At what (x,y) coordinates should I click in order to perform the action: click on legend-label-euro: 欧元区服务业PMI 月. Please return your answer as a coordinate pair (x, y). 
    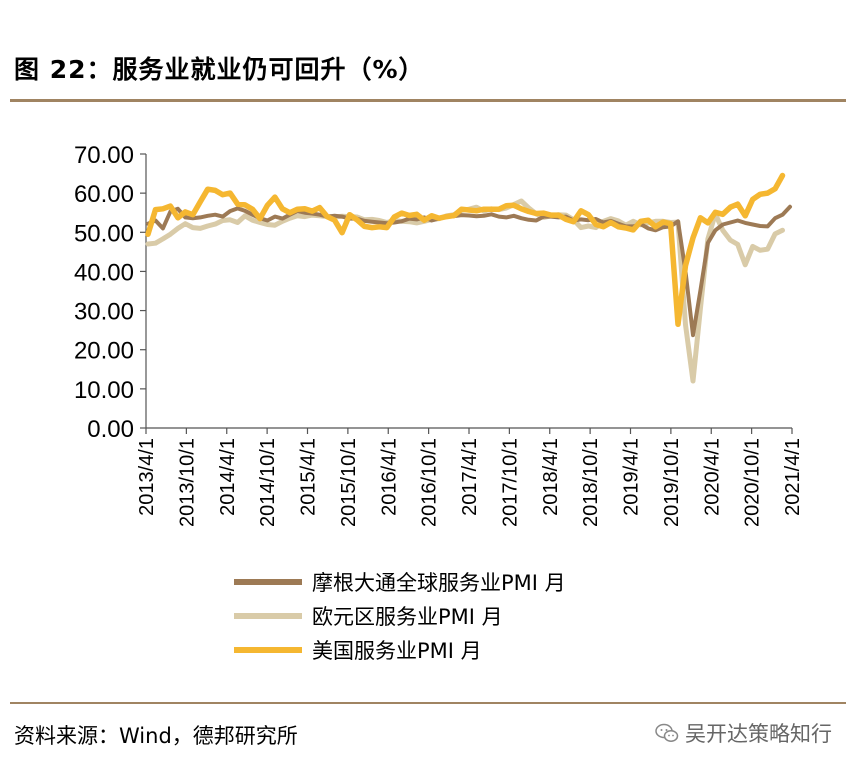
    Looking at the image, I should click on (407, 617).